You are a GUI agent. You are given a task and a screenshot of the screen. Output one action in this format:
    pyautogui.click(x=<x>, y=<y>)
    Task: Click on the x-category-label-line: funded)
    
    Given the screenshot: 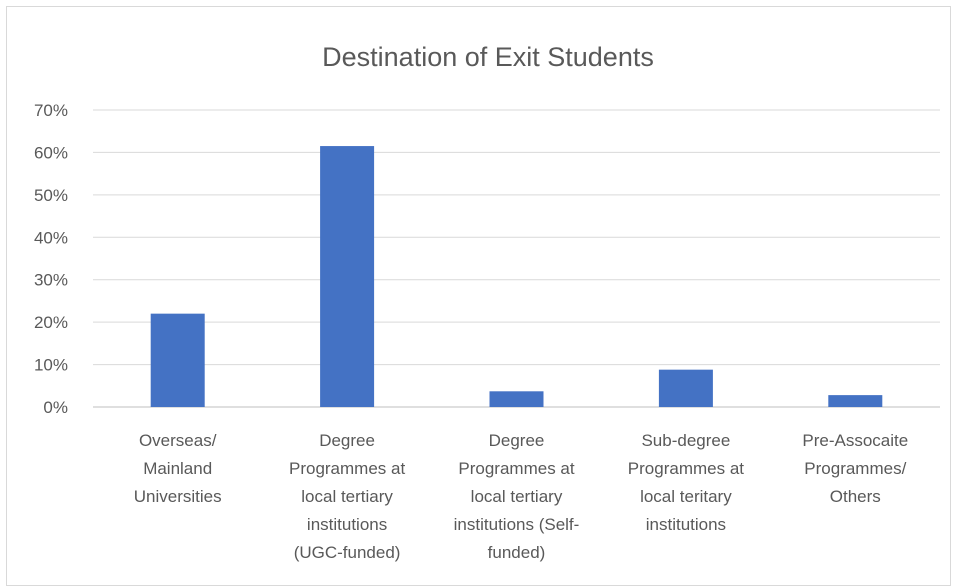 What is the action you would take?
    pyautogui.click(x=517, y=552)
    